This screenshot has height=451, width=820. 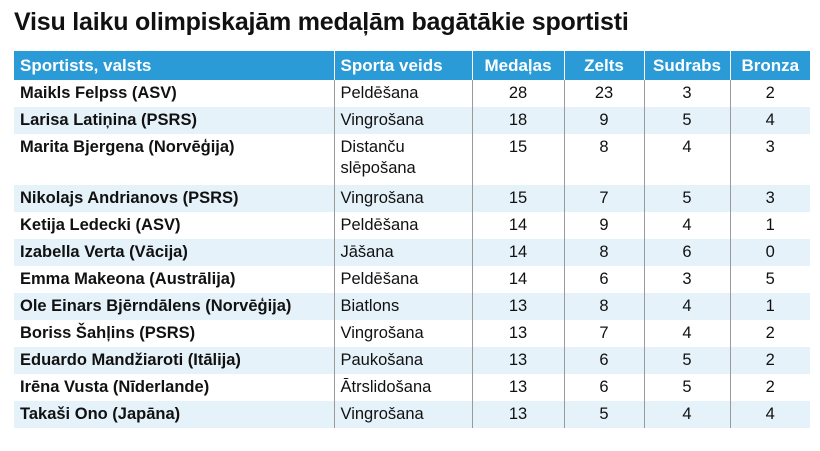 I want to click on cell-athlete: Larisa Latiņina (PSRS), so click(x=174, y=120).